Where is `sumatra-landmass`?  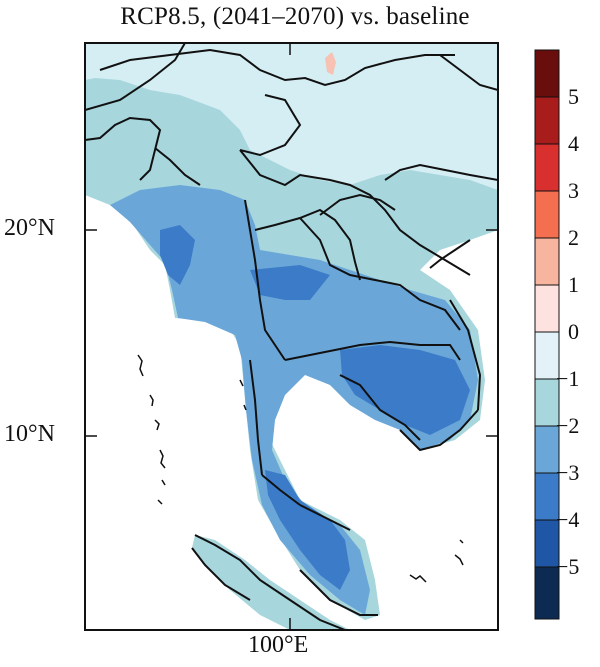 sumatra-landmass is located at coordinates (271, 582).